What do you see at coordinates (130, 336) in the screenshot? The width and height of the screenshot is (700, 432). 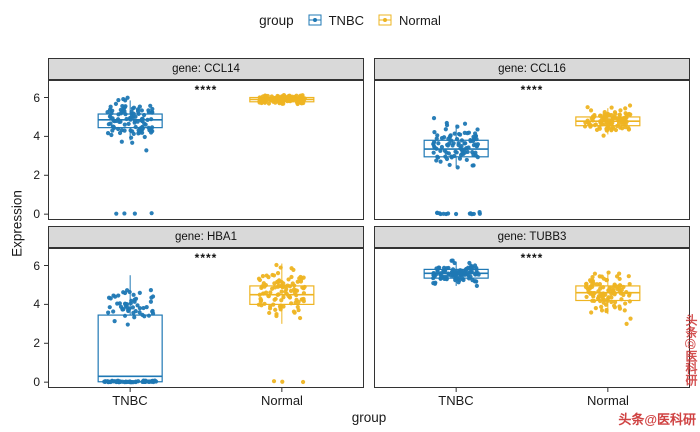 I see `jitter-points-HBA1-TNBC` at bounding box center [130, 336].